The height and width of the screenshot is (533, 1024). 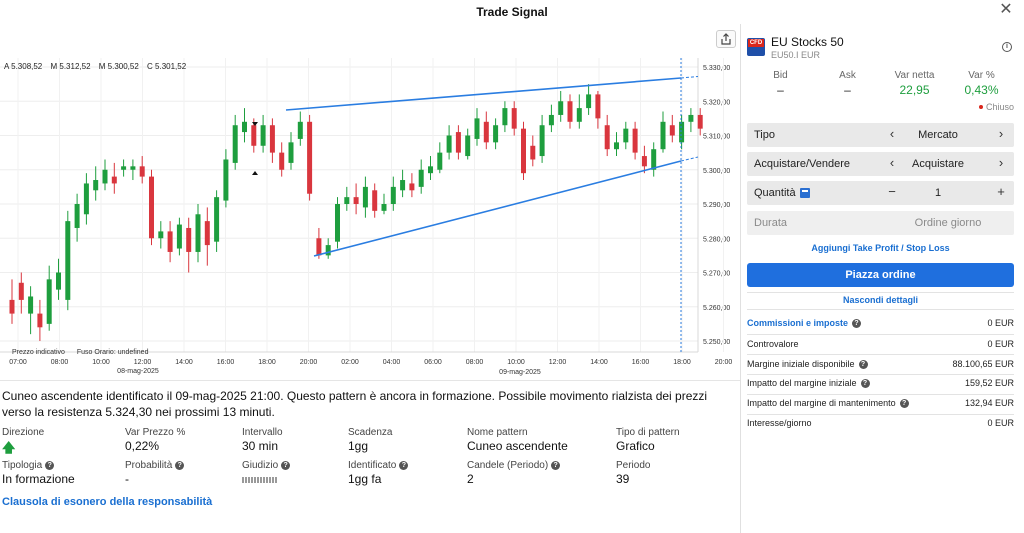 I want to click on place-order-button: Piazza ordine, so click(x=880, y=275).